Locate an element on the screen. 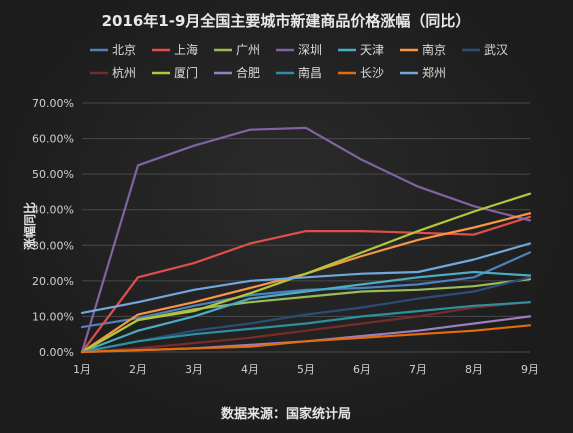  x-tick-label: 2月 is located at coordinates (138, 369).